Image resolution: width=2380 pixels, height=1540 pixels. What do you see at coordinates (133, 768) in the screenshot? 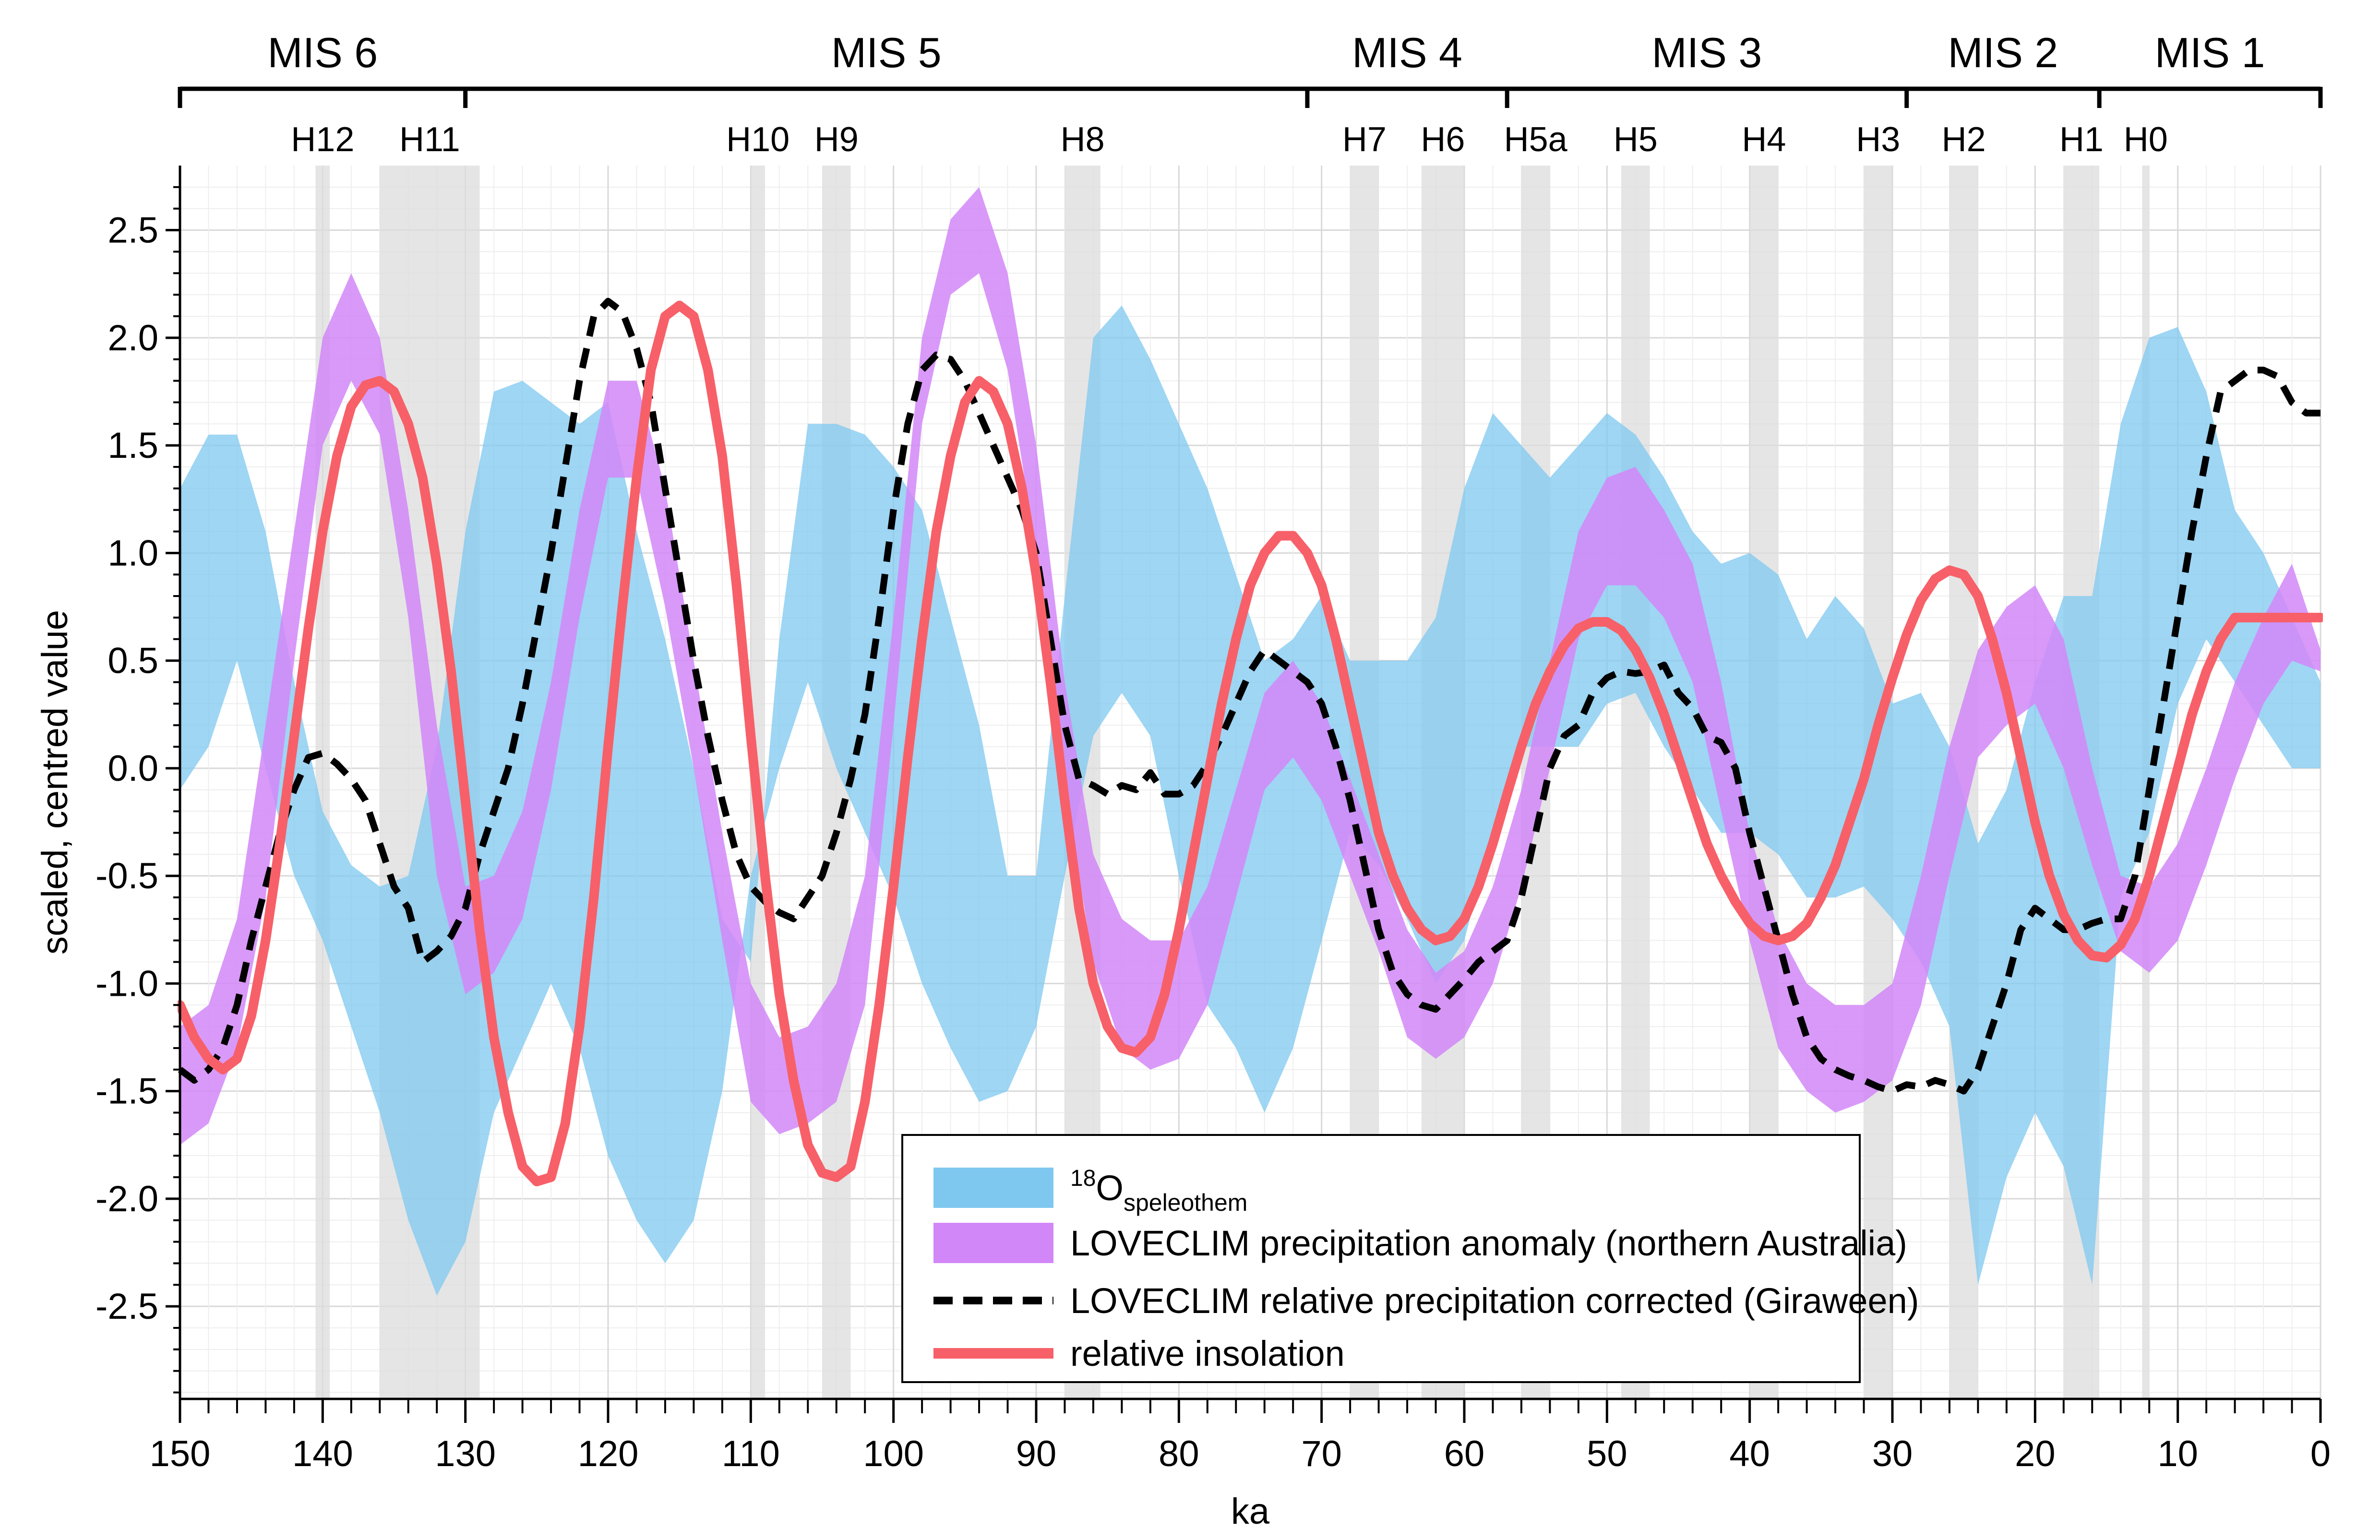
I see `y-tick-label: 0.0` at bounding box center [133, 768].